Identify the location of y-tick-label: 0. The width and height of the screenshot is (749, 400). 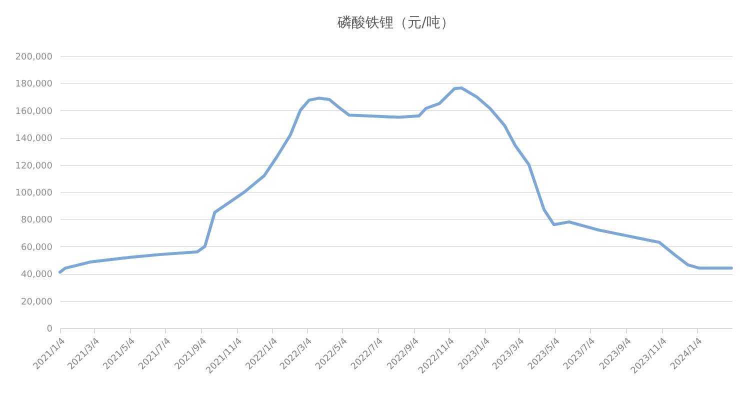
(49, 329).